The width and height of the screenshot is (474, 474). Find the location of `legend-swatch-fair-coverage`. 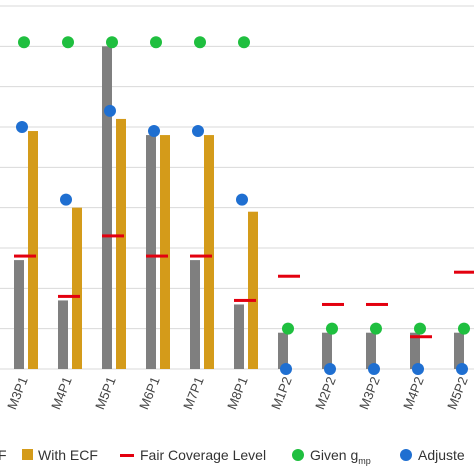

legend-swatch-fair-coverage is located at coordinates (127, 455).